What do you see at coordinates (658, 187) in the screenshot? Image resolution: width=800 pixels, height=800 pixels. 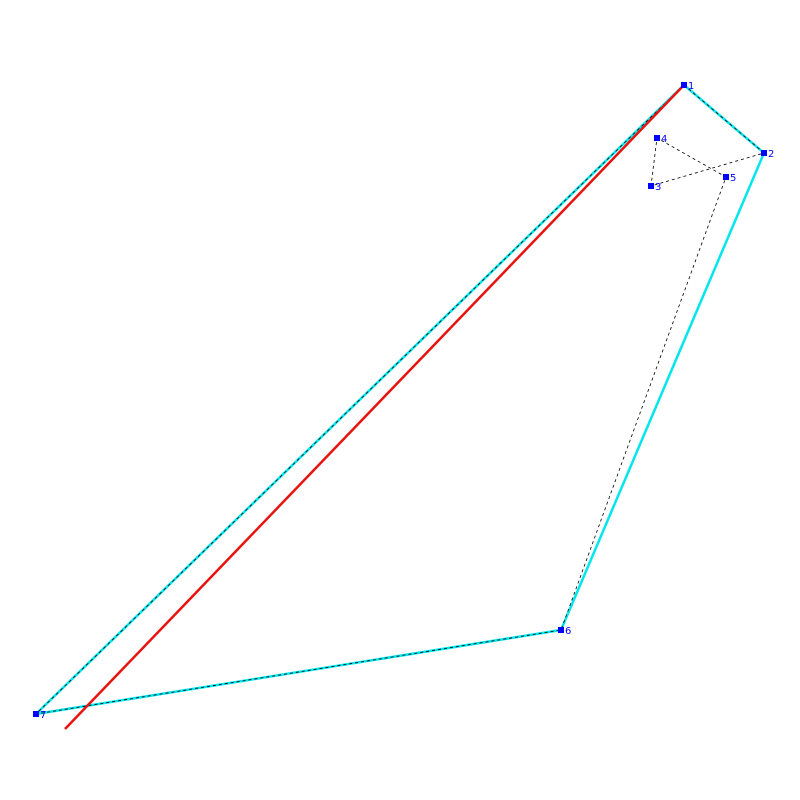 I see `node-label: 3` at bounding box center [658, 187].